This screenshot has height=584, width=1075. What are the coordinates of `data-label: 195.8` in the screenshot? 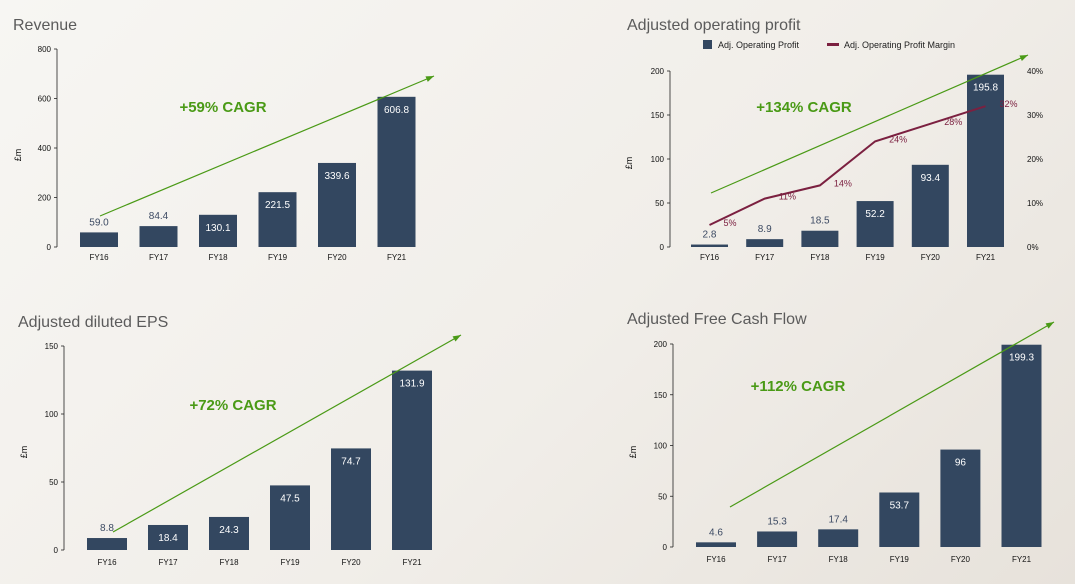 It's located at (985, 88).